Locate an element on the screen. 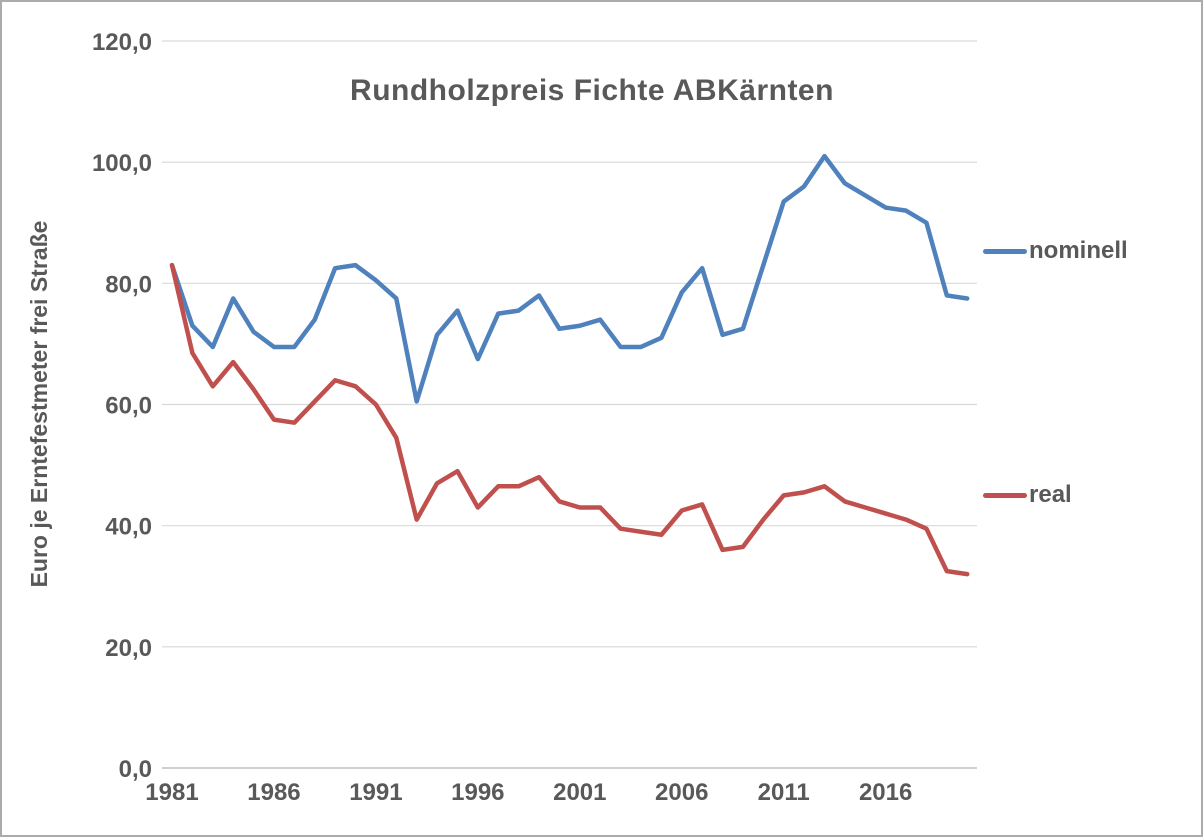 The width and height of the screenshot is (1203, 837). y-tick-label: 120,0 is located at coordinates (122, 42).